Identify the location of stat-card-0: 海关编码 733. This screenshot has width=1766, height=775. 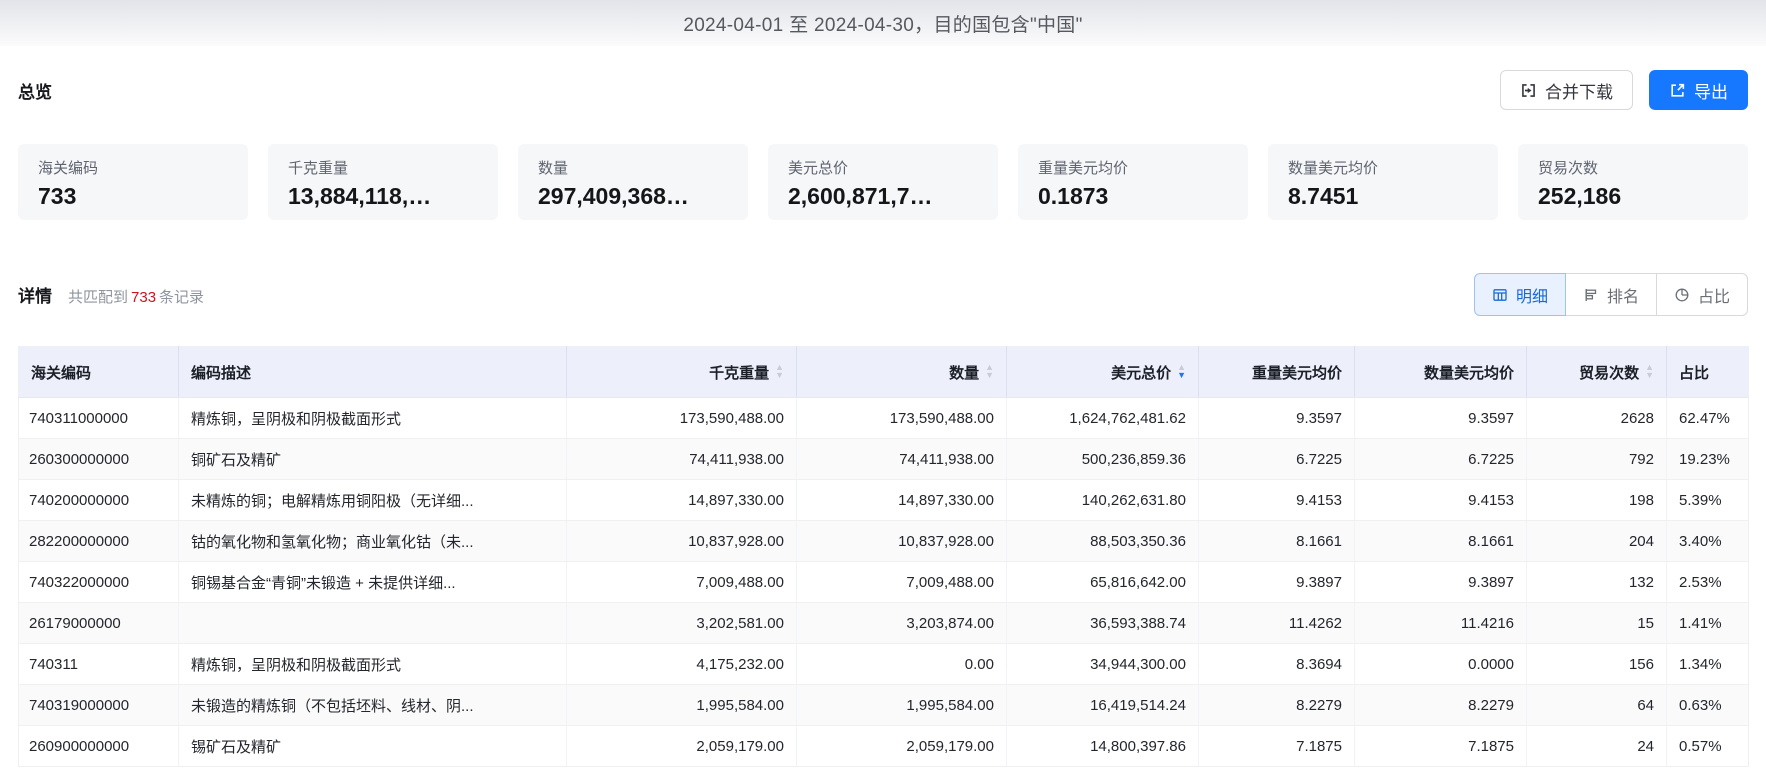
(133, 182).